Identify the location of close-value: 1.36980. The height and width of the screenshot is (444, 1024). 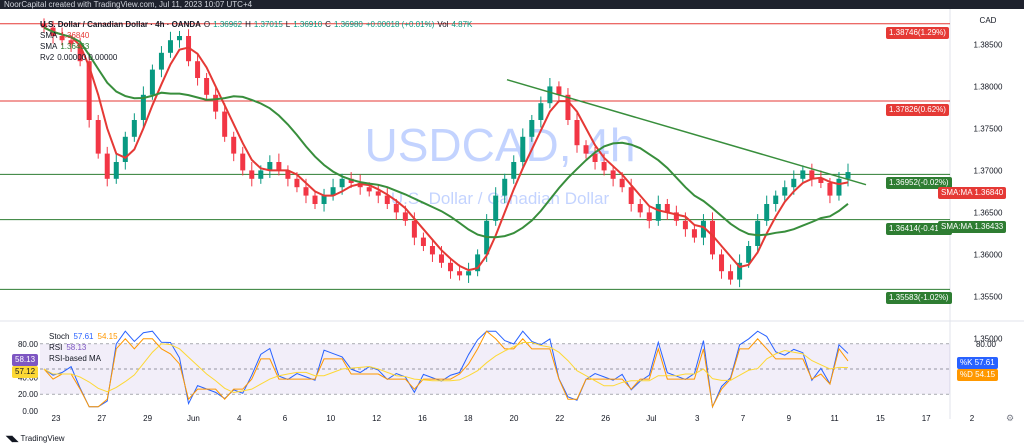
(348, 24).